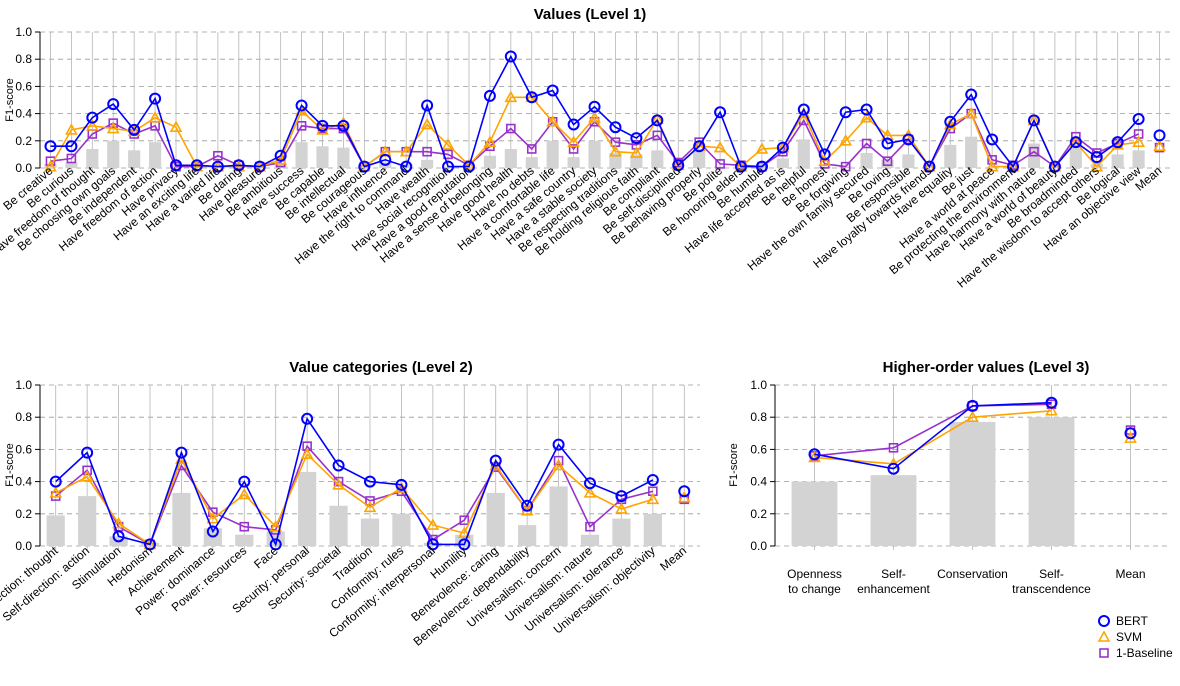  What do you see at coordinates (380, 367) in the screenshot?
I see `panel-title: Value categories (Level 2)` at bounding box center [380, 367].